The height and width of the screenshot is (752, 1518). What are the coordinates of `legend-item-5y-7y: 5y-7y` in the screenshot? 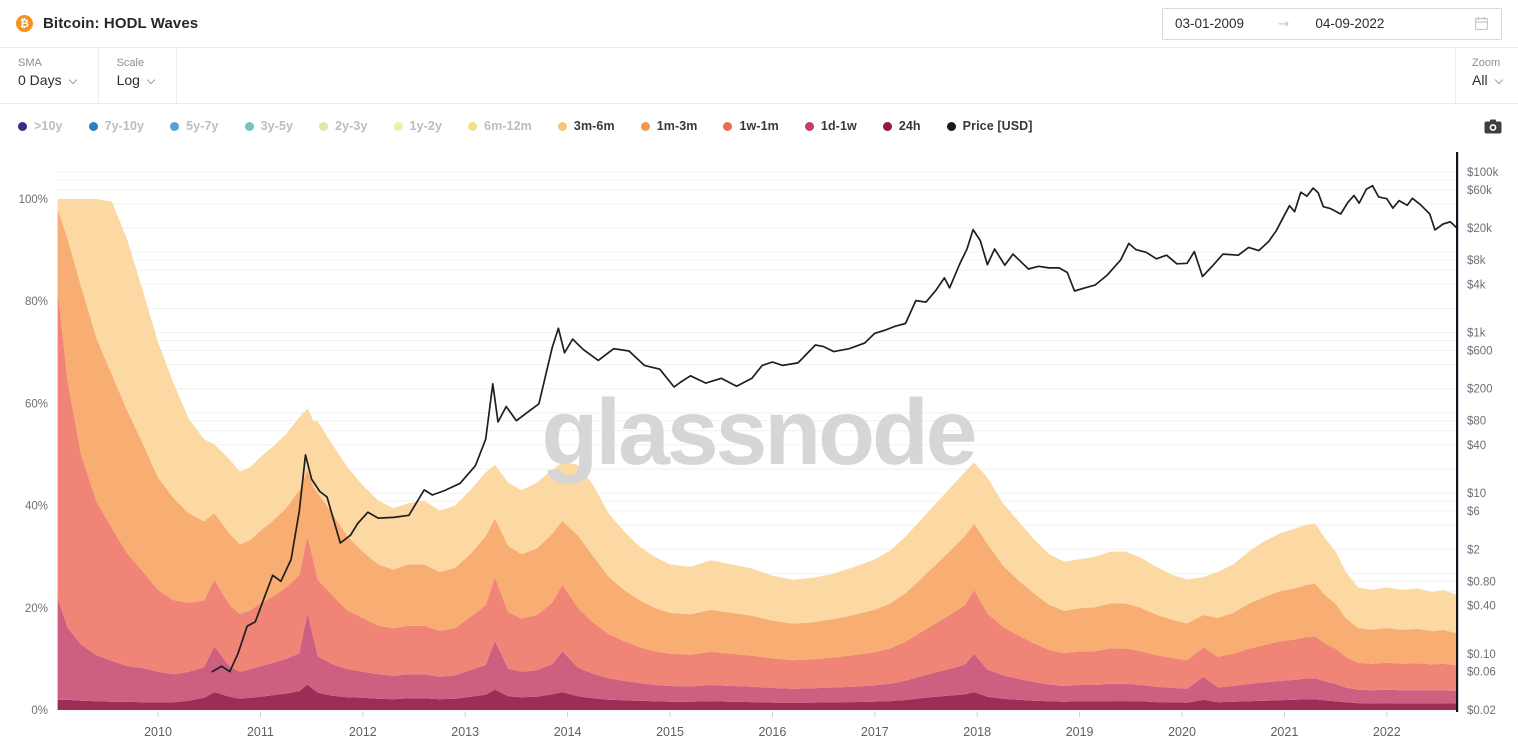 It's located at (194, 126).